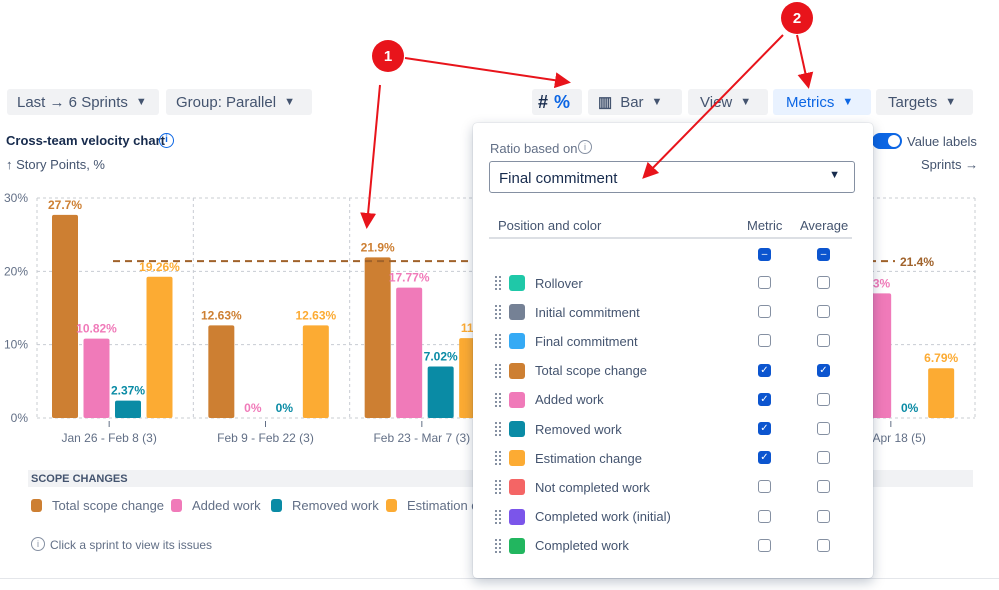  What do you see at coordinates (534, 148) in the screenshot?
I see `ratio-label: Ratio based on` at bounding box center [534, 148].